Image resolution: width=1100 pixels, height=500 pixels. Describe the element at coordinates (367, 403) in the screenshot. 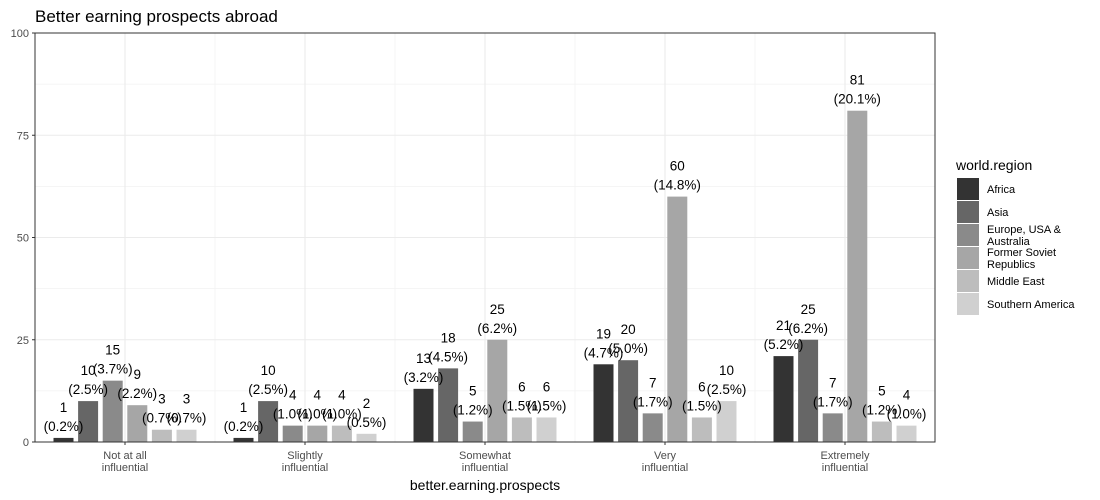

I see `data-label-count: 2` at that location.